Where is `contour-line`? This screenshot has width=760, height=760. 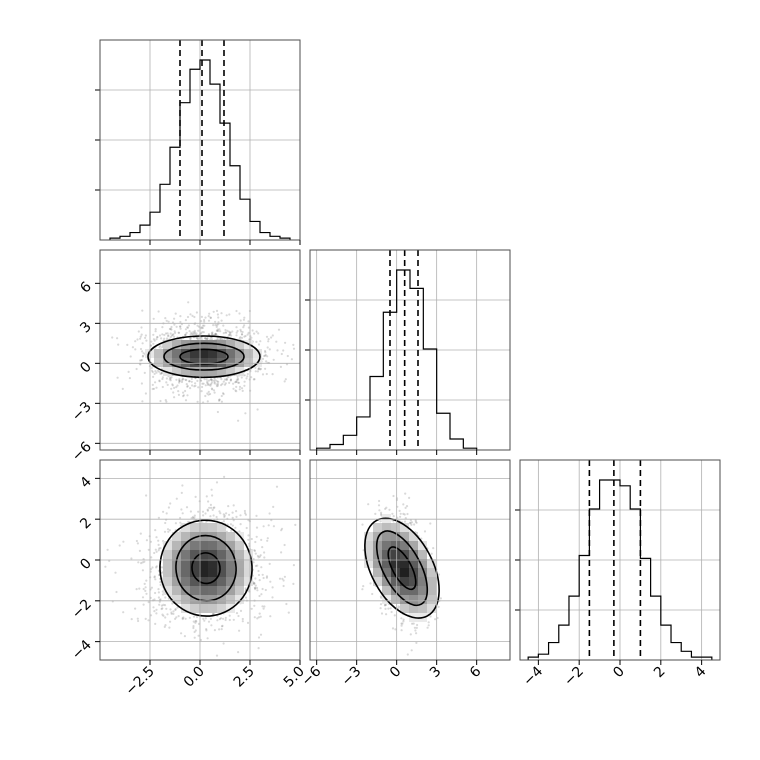 contour-line is located at coordinates (206, 568).